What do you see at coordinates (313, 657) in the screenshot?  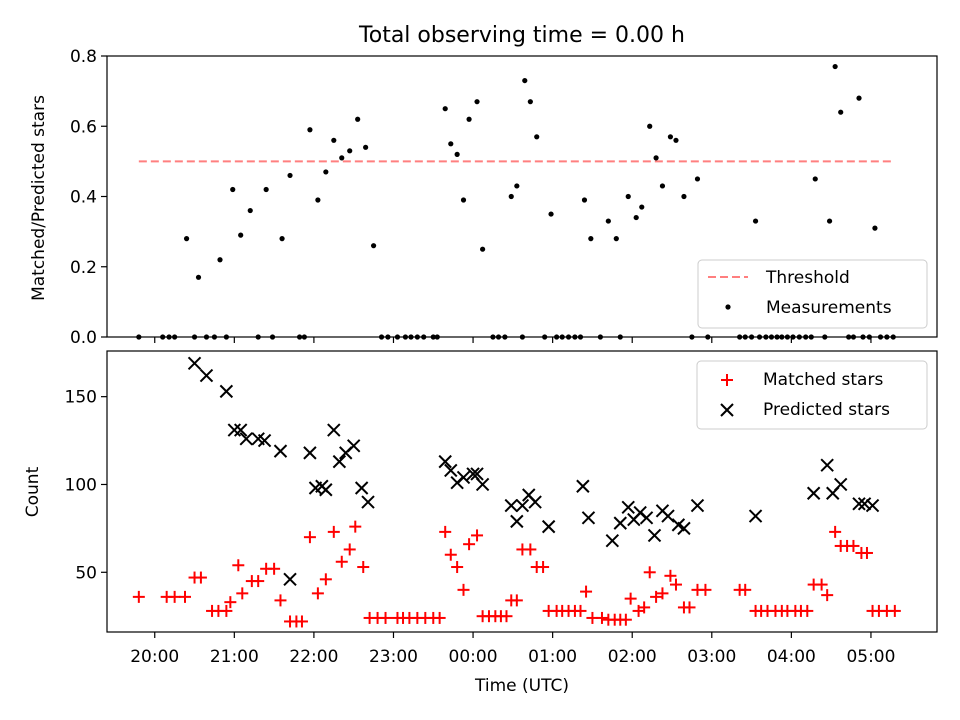 I see `x-tick-label: 22:00` at bounding box center [313, 657].